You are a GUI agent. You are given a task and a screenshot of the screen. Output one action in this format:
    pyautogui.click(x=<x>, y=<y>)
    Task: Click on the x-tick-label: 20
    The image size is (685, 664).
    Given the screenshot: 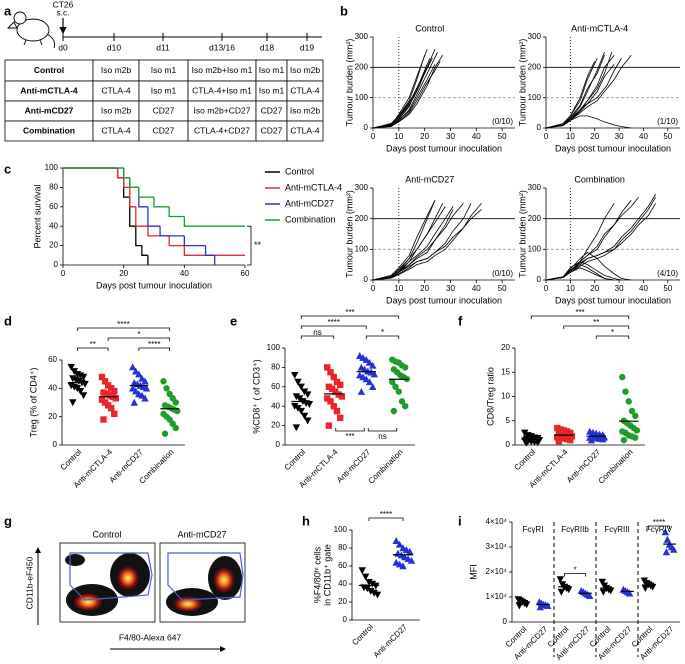 What is the action you would take?
    pyautogui.click(x=123, y=273)
    